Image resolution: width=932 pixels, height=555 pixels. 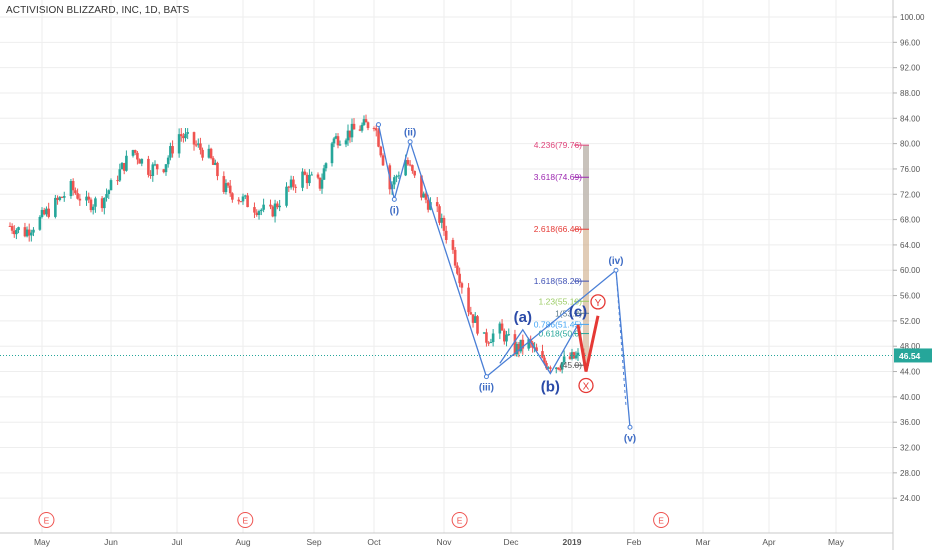 I want to click on y-tick-label: 88.00, so click(x=910, y=93).